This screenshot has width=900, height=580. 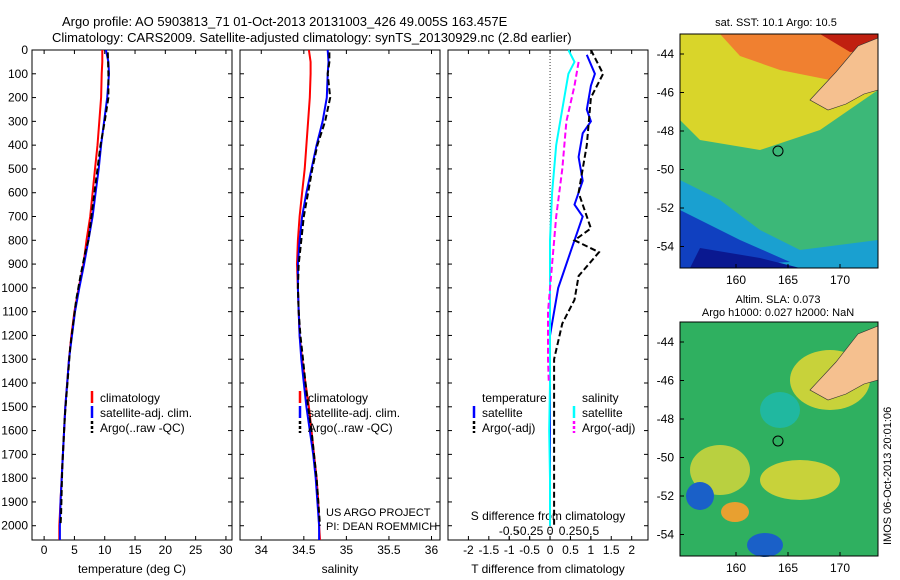 What do you see at coordinates (778, 300) in the screenshot?
I see `sla-map-title1: Altim. SLA: 0.073` at bounding box center [778, 300].